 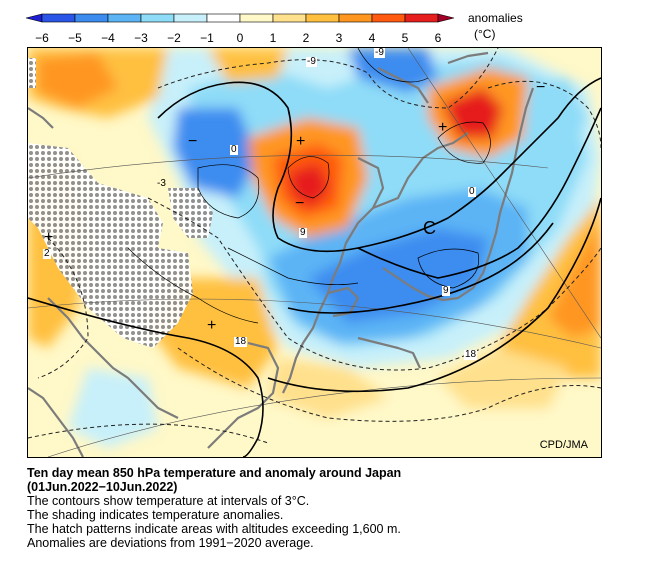 I want to click on warm-center-hot, so click(x=309, y=185).